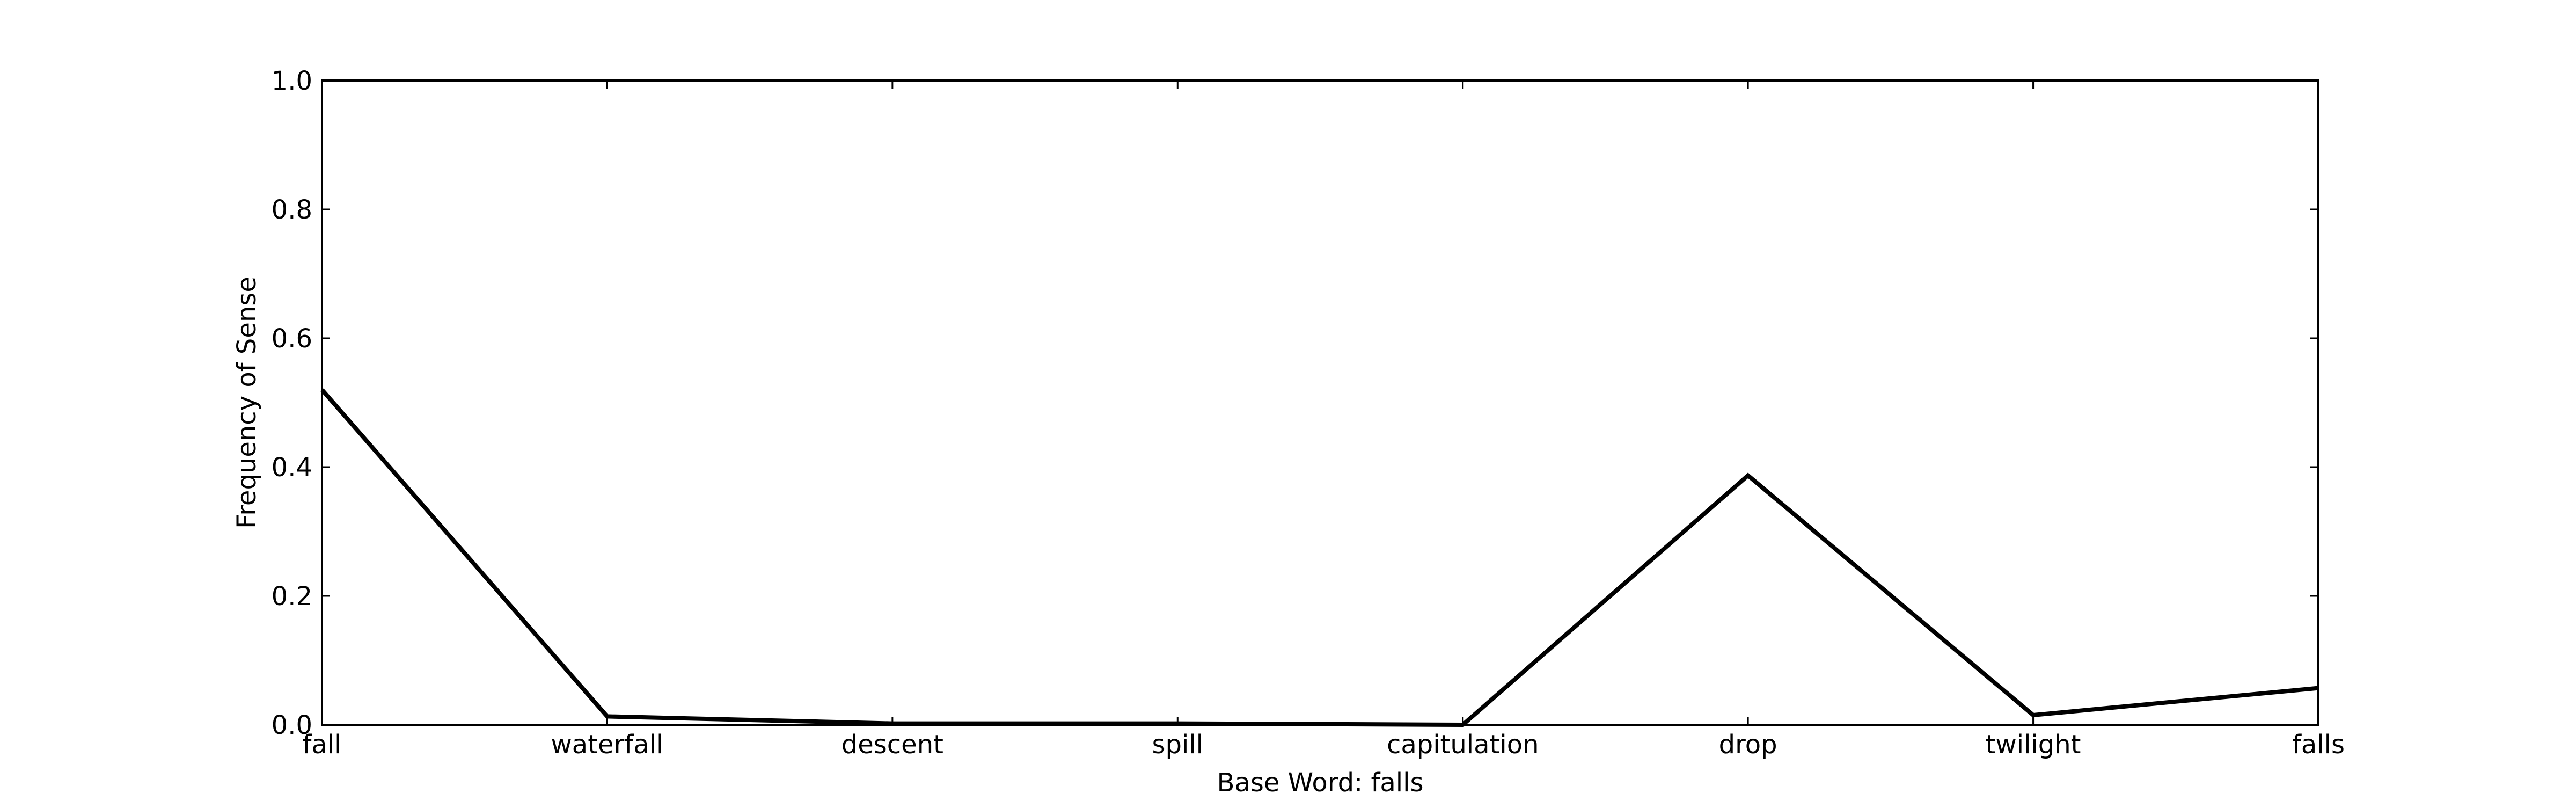 The height and width of the screenshot is (808, 2576). What do you see at coordinates (292, 725) in the screenshot?
I see `y-tick-label: 0.0` at bounding box center [292, 725].